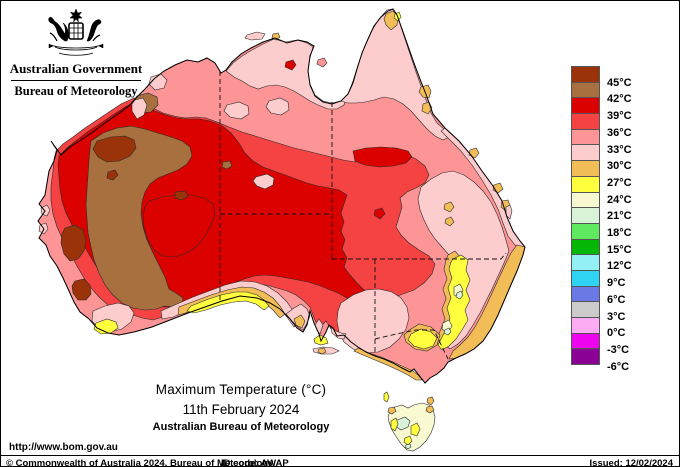  Describe the element at coordinates (619, 82) in the screenshot. I see `legend-label: 45°C` at that location.